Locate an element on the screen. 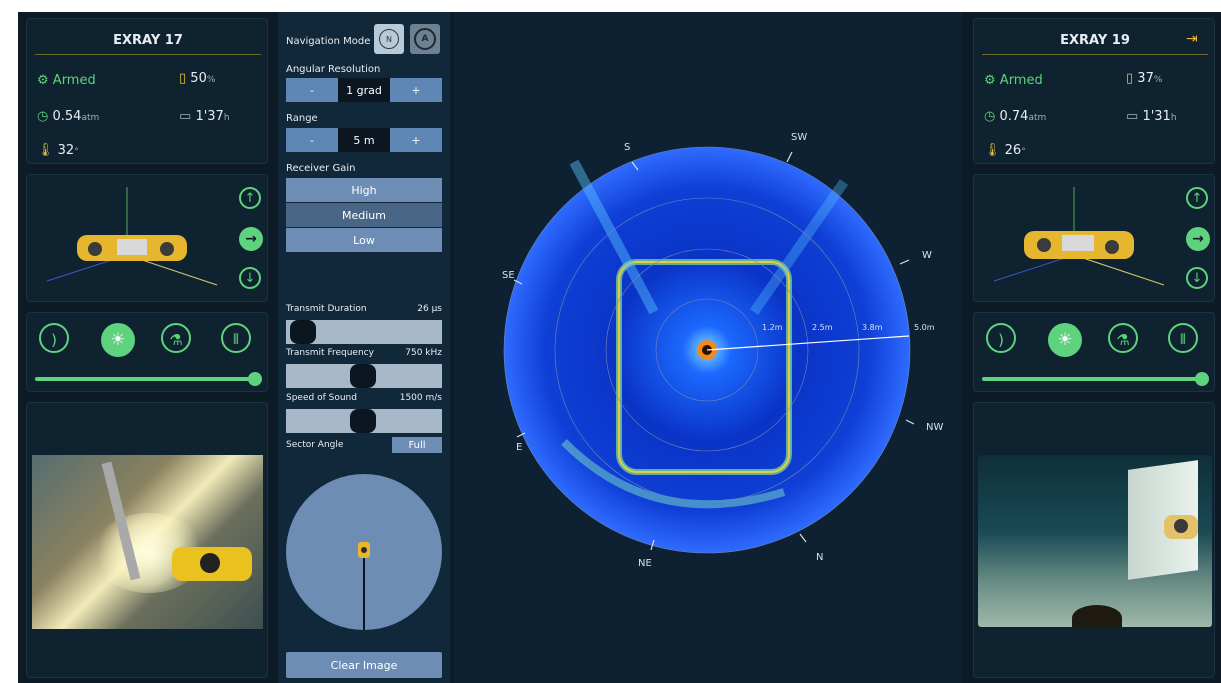  transmit-frequency-label: Transmit Frequency is located at coordinates (330, 353).